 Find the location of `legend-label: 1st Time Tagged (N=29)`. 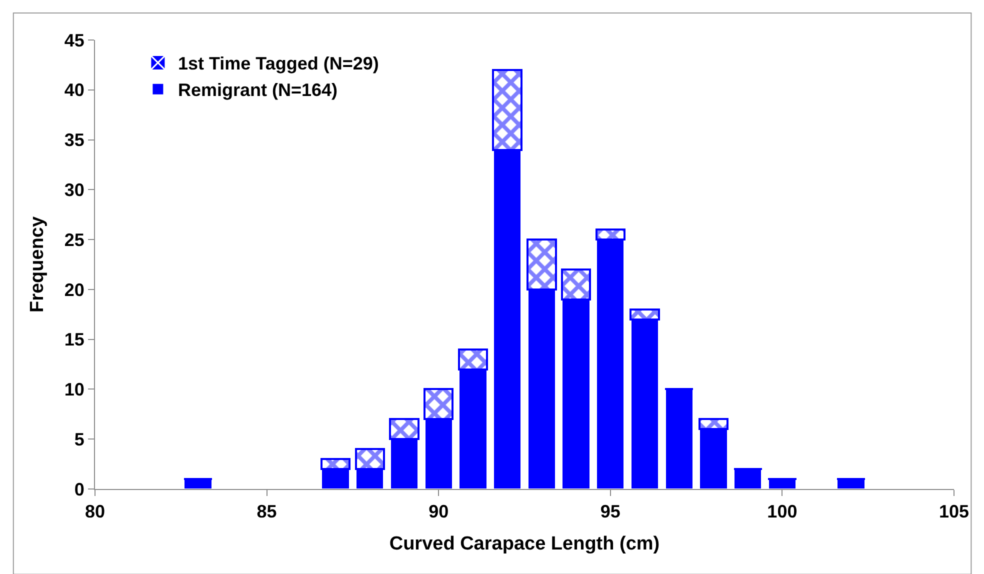

legend-label: 1st Time Tagged (N=29) is located at coordinates (278, 64).